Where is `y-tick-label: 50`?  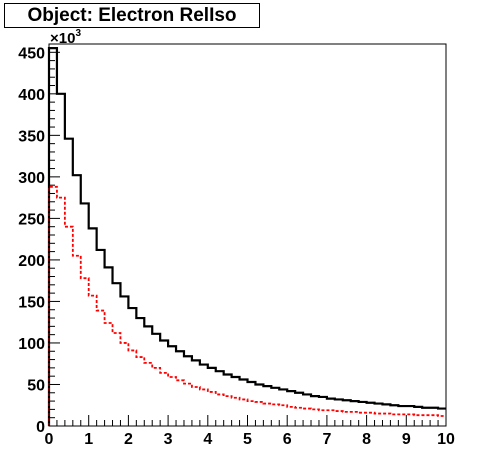
y-tick-label: 50 is located at coordinates (36, 385).